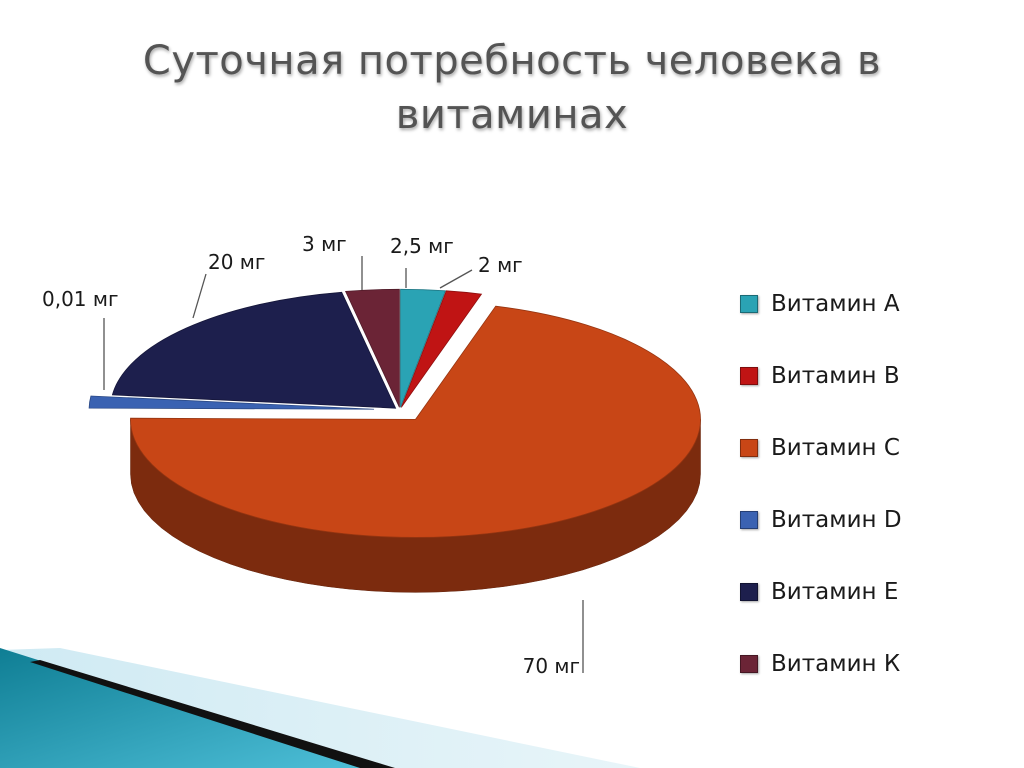  Describe the element at coordinates (835, 376) in the screenshot. I see `legend-label-vitamin-b: Витамин В` at that location.